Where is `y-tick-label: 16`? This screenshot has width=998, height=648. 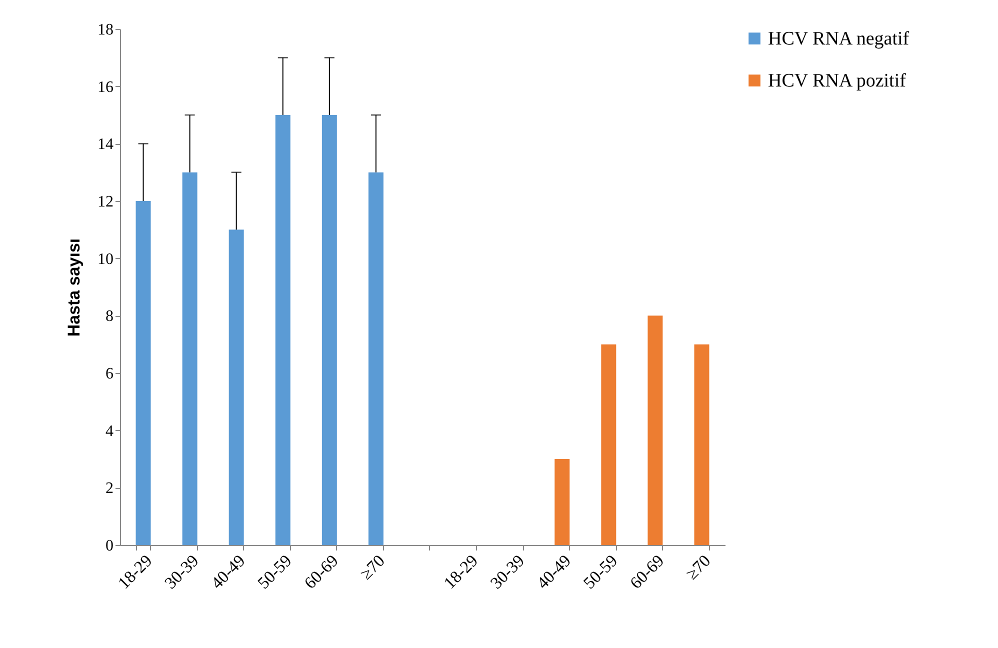
y-tick-label: 16 is located at coordinates (106, 87).